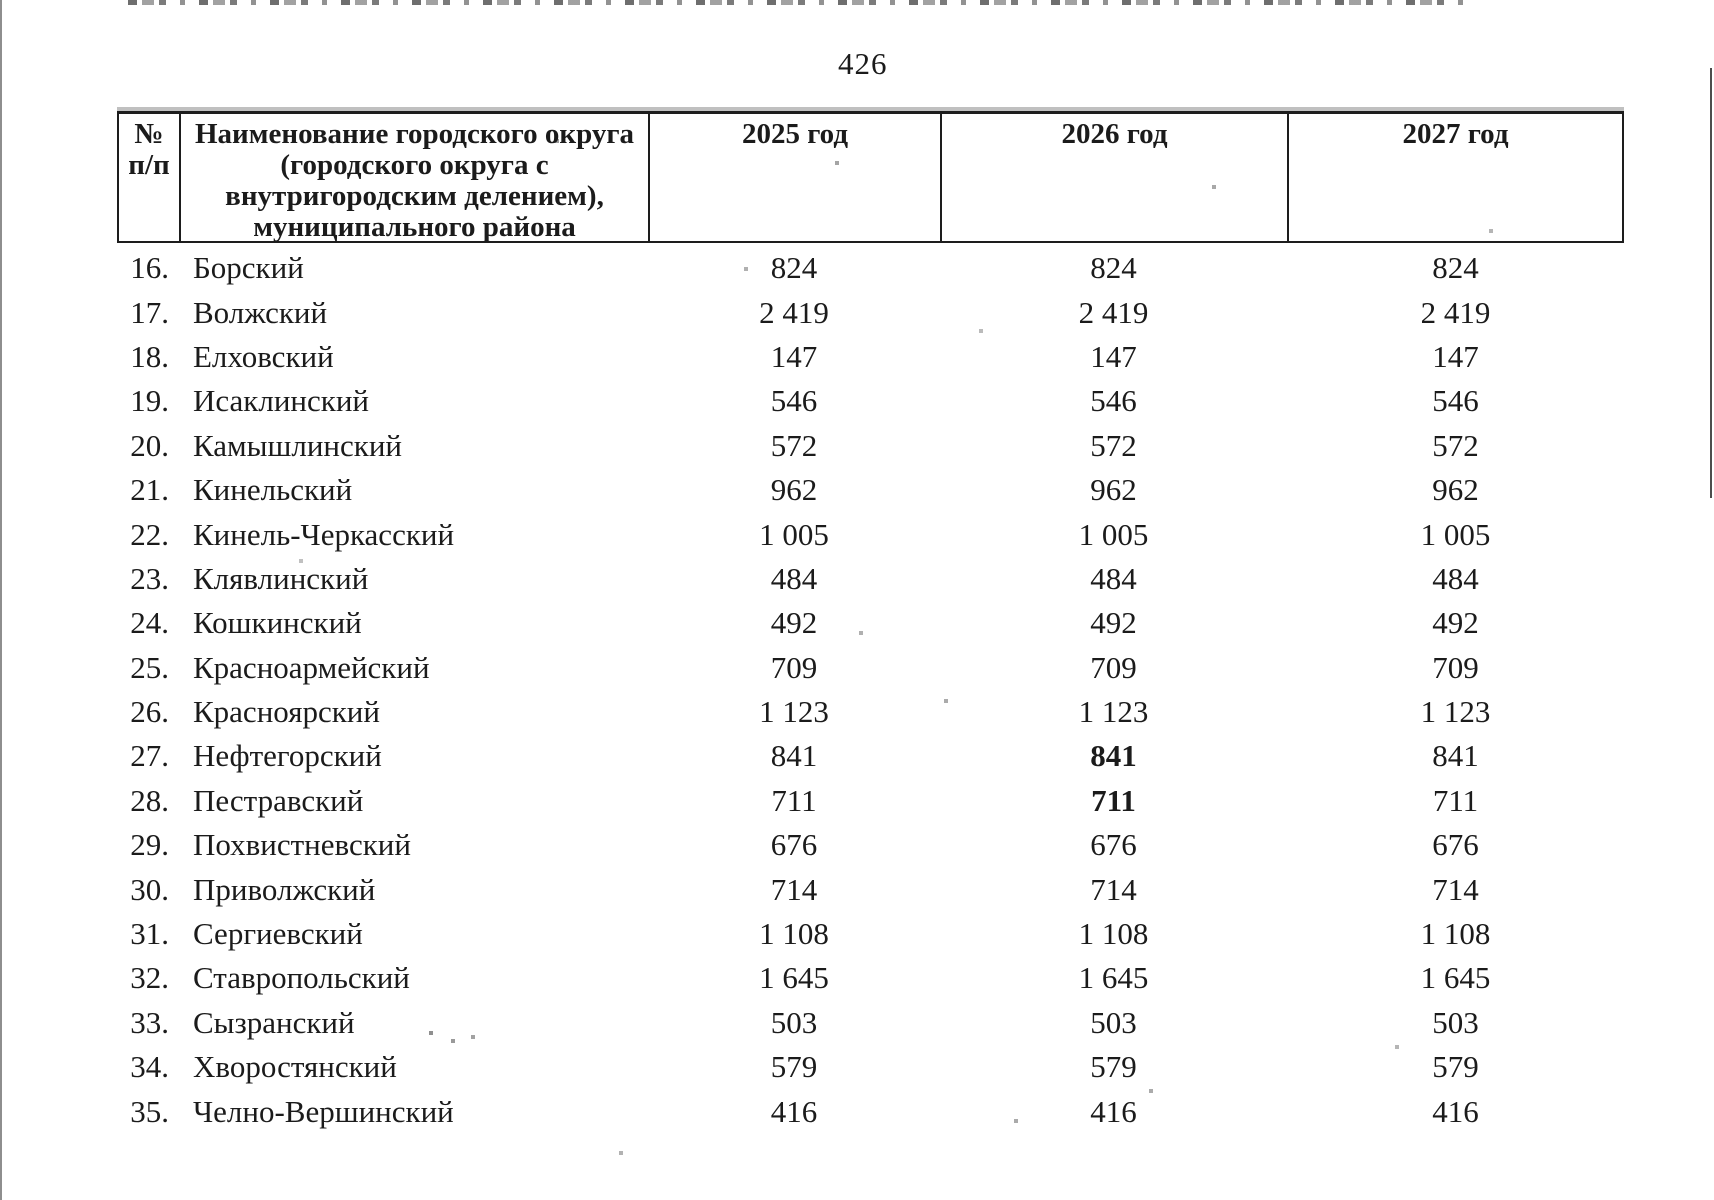 The image size is (1714, 1200). I want to click on table-row: 25. Красноармейский 709 709 709, so click(870, 668).